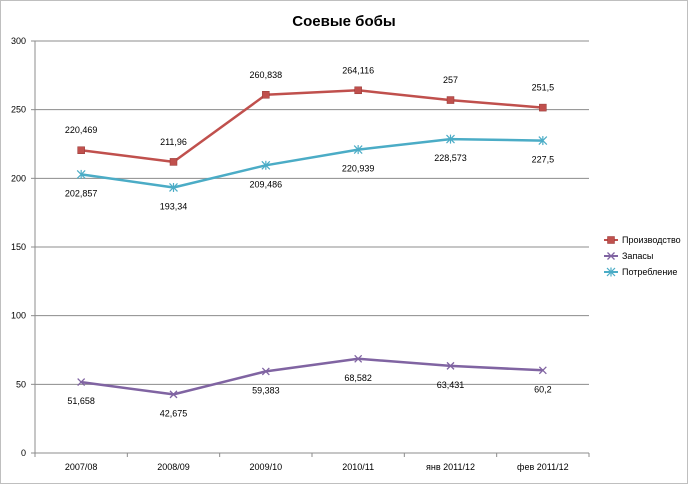 This screenshot has width=688, height=484. Describe the element at coordinates (174, 413) in the screenshot. I see `data-label: 42,675` at that location.